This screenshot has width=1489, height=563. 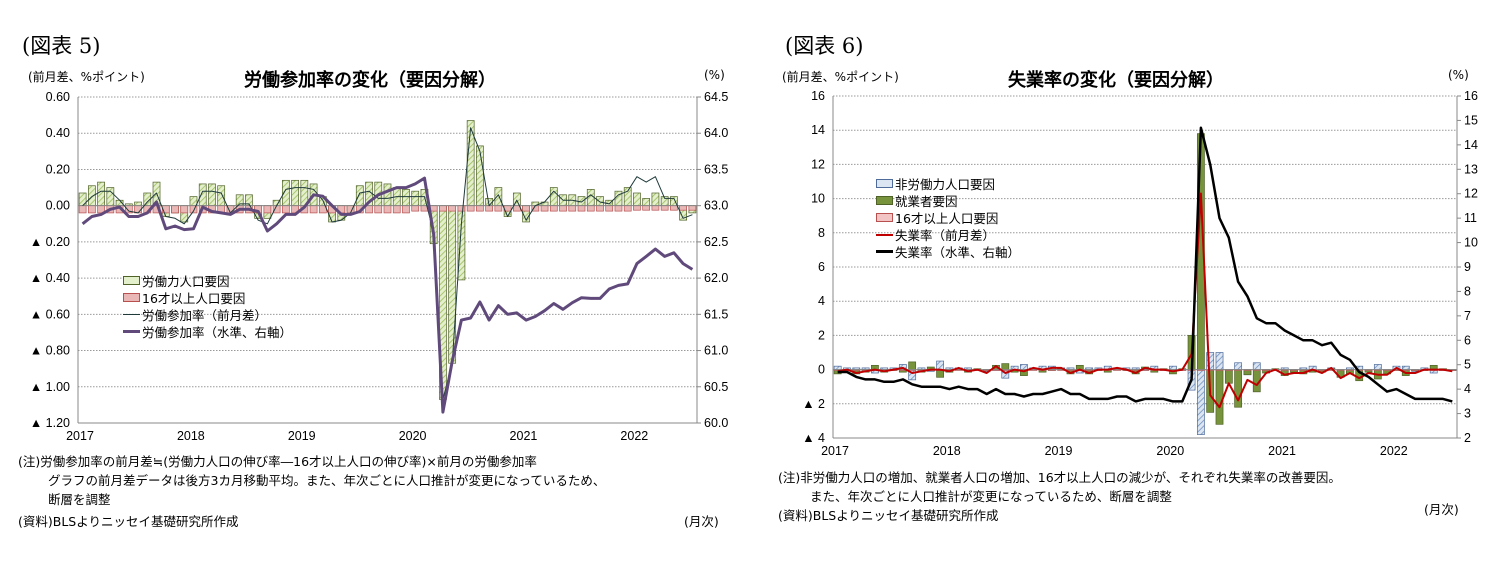 What do you see at coordinates (1467, 438) in the screenshot?
I see `y-right-tick-label: 2` at bounding box center [1467, 438].